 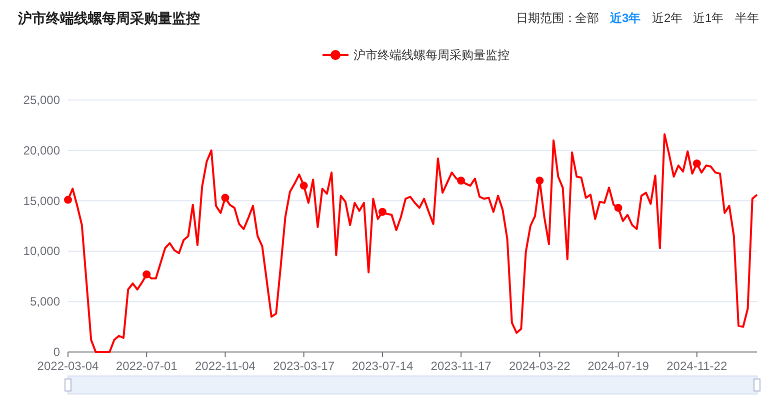 I want to click on y-tick-label: 0, so click(x=56, y=352).